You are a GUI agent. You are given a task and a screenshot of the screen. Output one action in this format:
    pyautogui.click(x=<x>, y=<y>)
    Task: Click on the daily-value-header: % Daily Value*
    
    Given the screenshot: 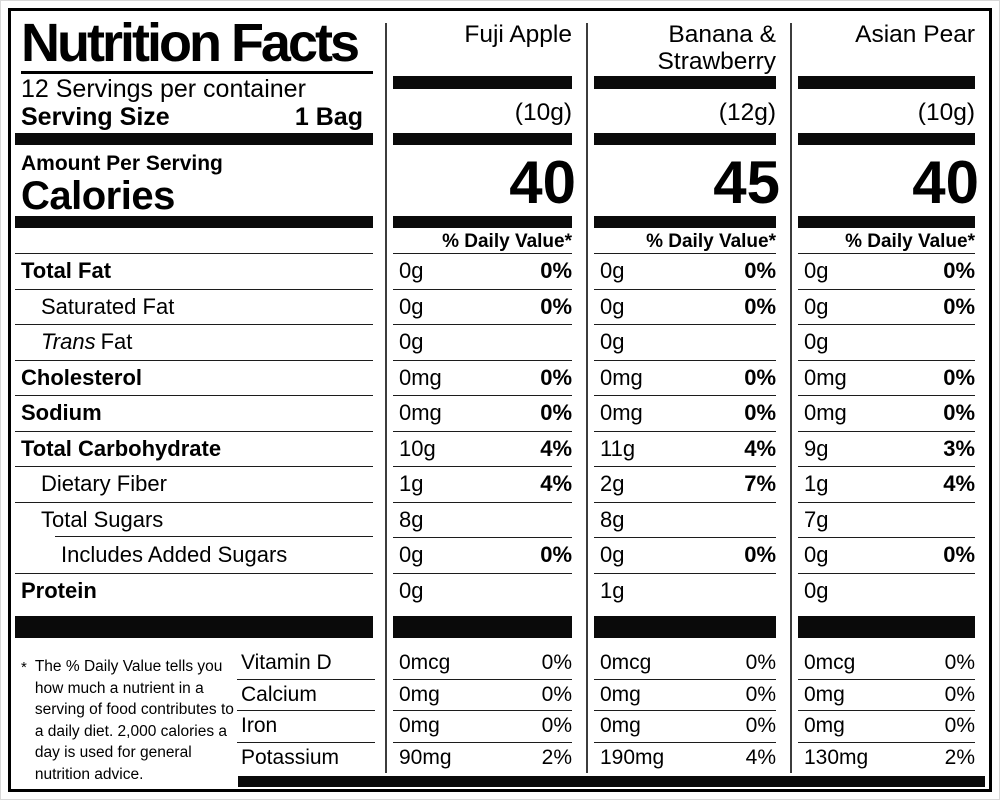 What is the action you would take?
    pyautogui.click(x=507, y=241)
    